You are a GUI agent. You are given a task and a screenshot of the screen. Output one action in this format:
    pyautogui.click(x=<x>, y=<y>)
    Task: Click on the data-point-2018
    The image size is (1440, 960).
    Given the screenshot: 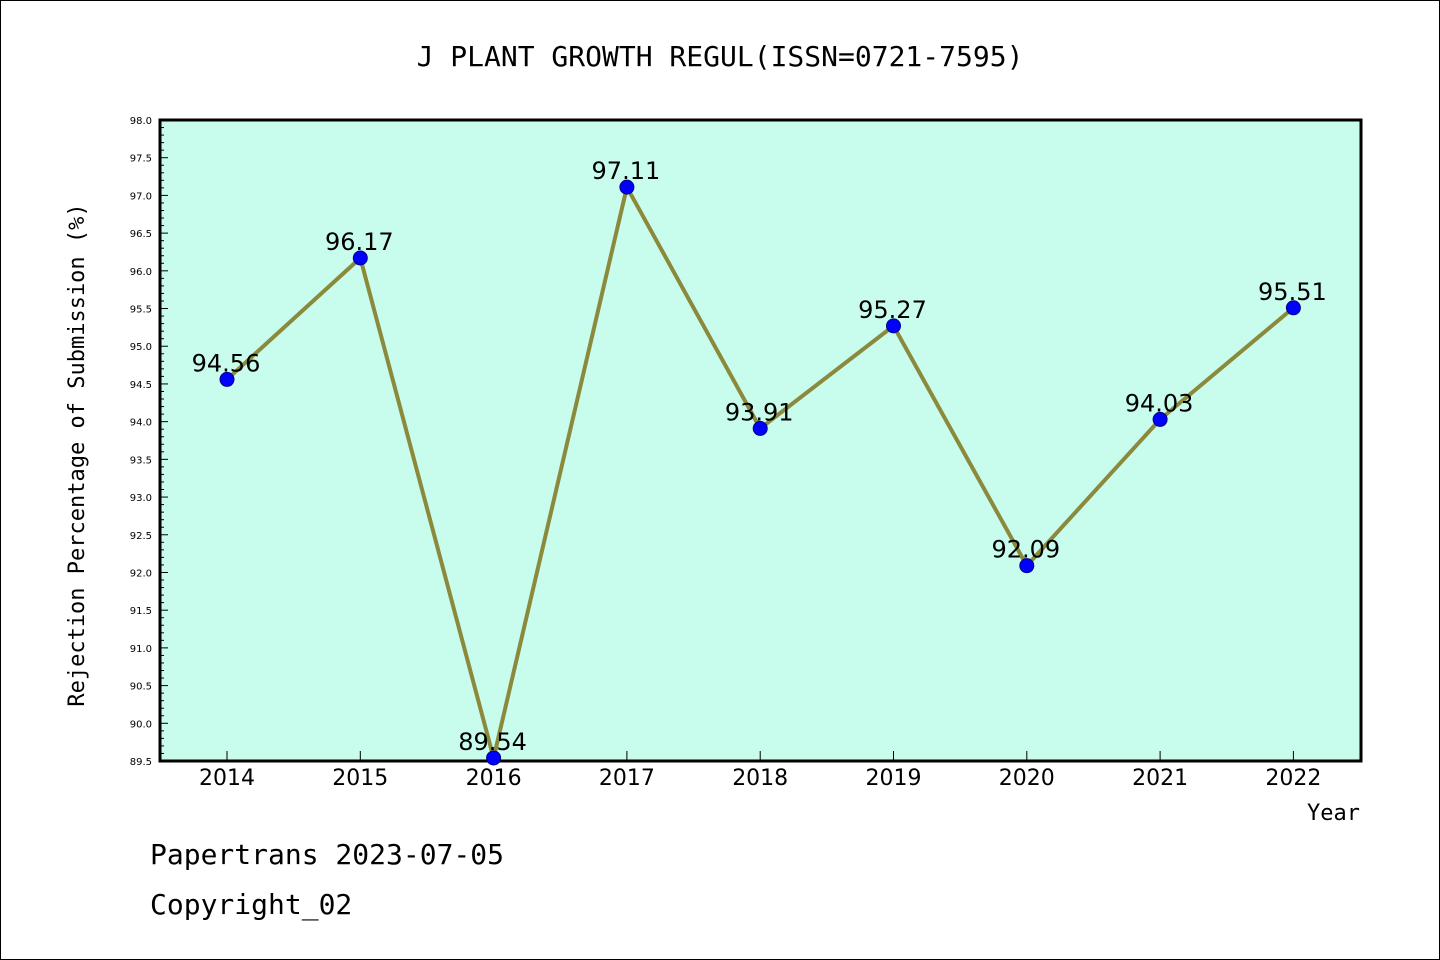 What is the action you would take?
    pyautogui.click(x=760, y=428)
    